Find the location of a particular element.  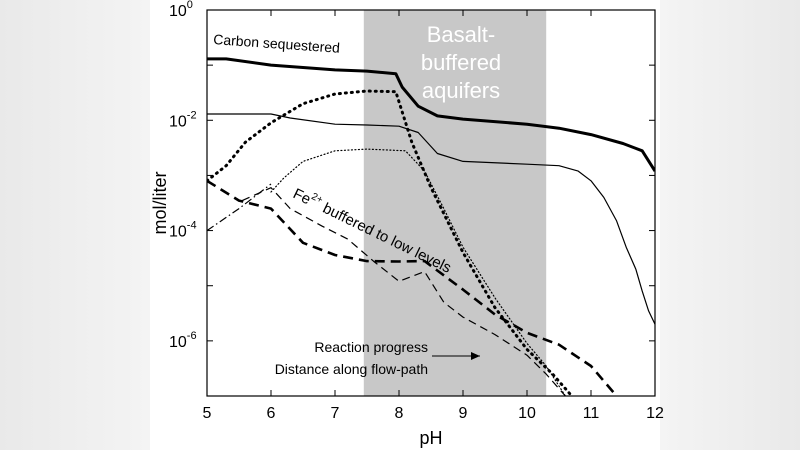

x-tick-label: 7 is located at coordinates (335, 413).